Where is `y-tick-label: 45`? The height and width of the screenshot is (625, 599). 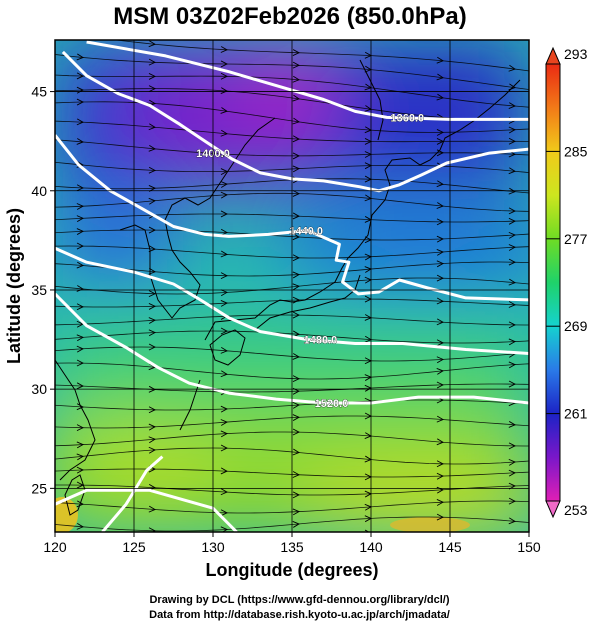
y-tick-label: 45 is located at coordinates (39, 92).